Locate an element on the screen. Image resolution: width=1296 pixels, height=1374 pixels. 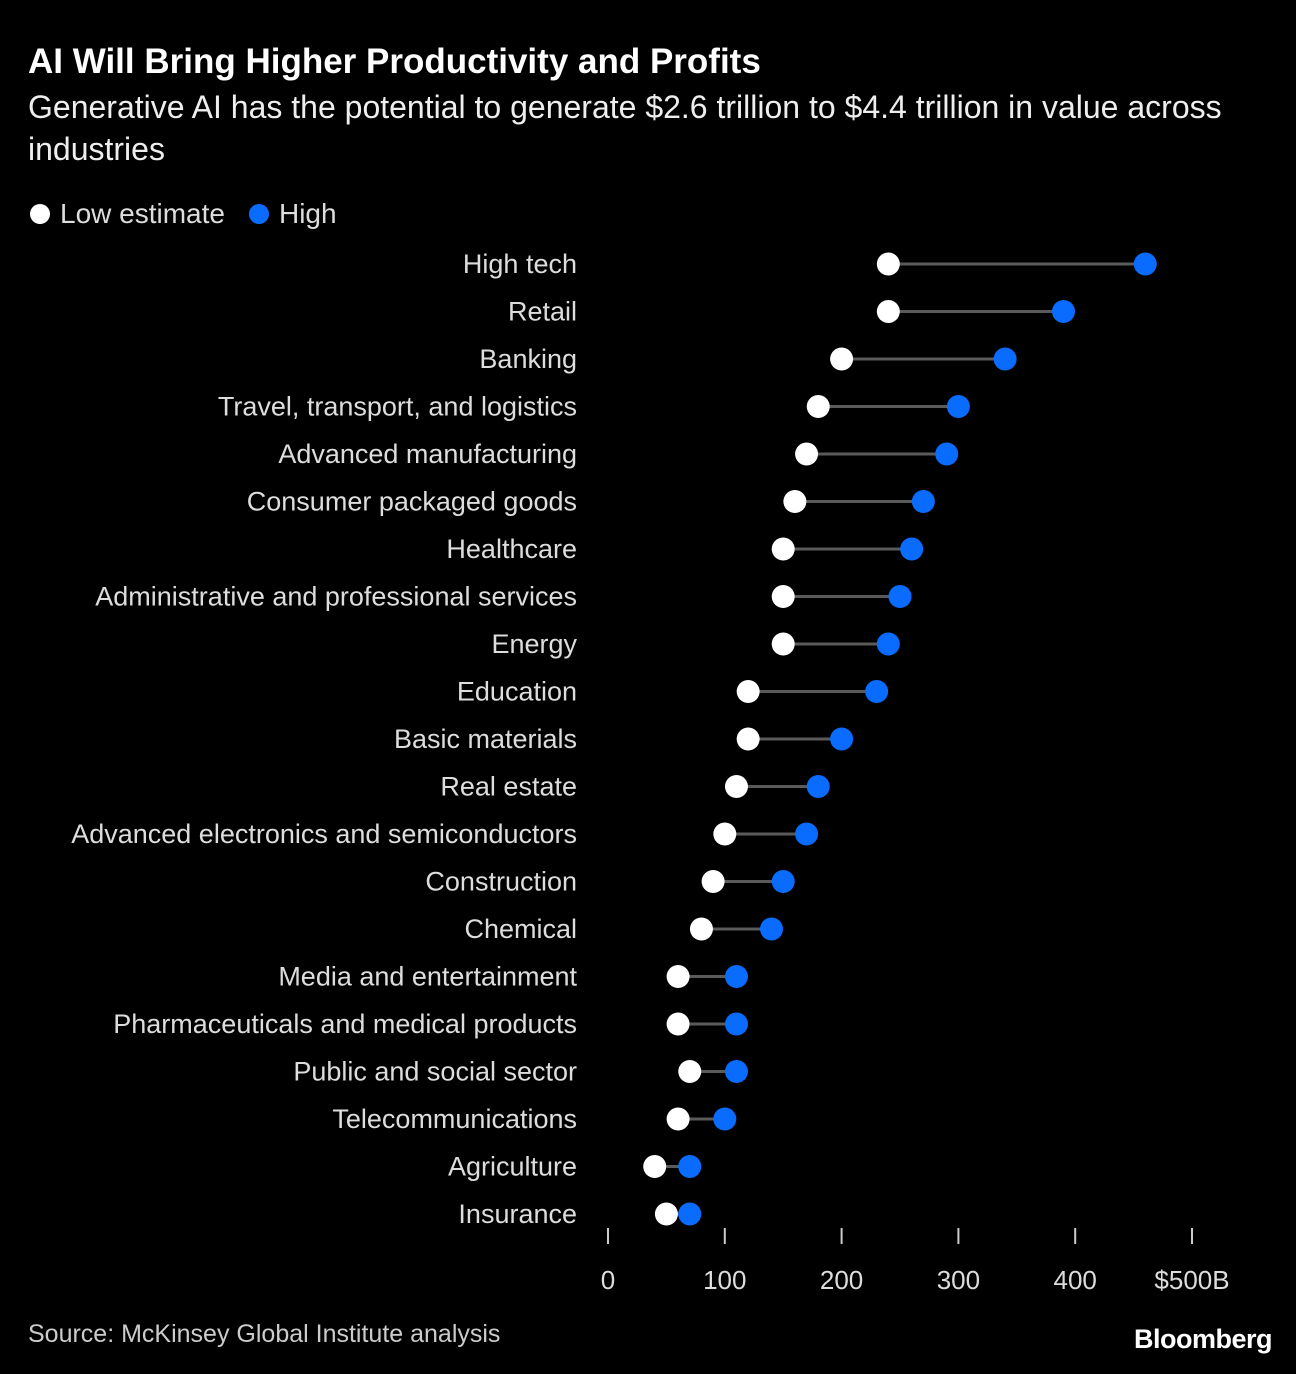
x-tick-label: 200 is located at coordinates (841, 1280).